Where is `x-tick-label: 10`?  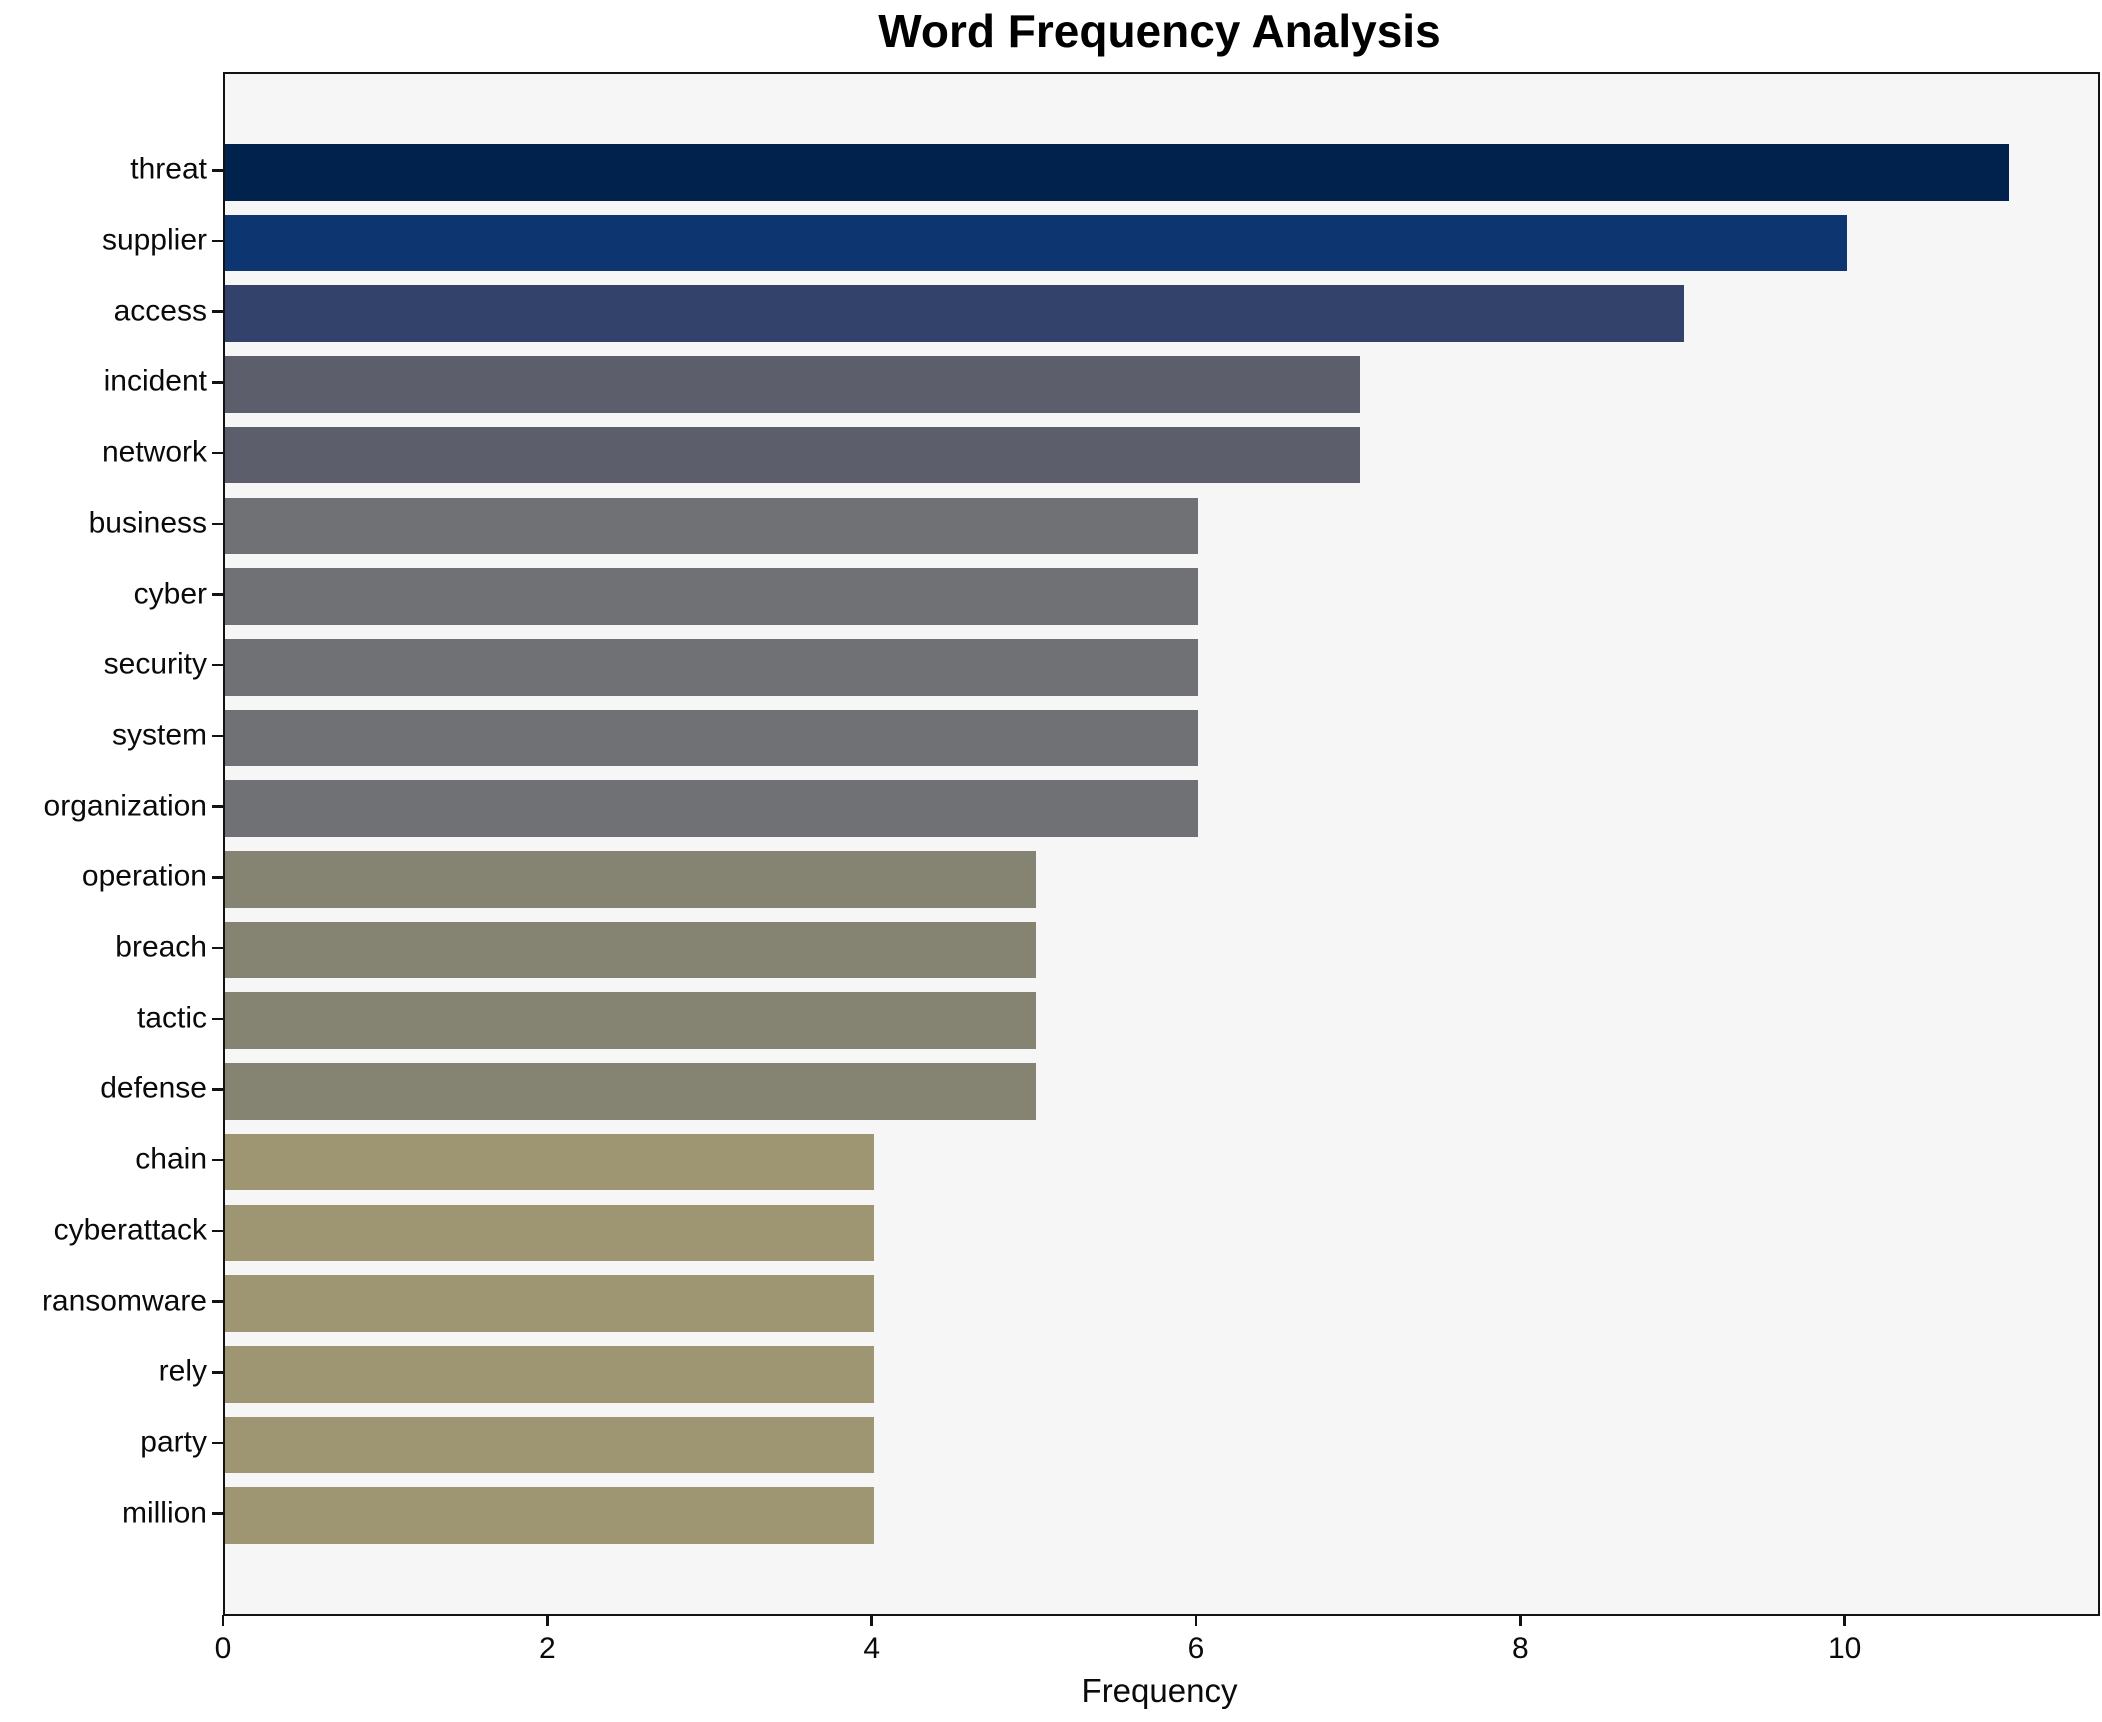 x-tick-label: 10 is located at coordinates (1844, 1648).